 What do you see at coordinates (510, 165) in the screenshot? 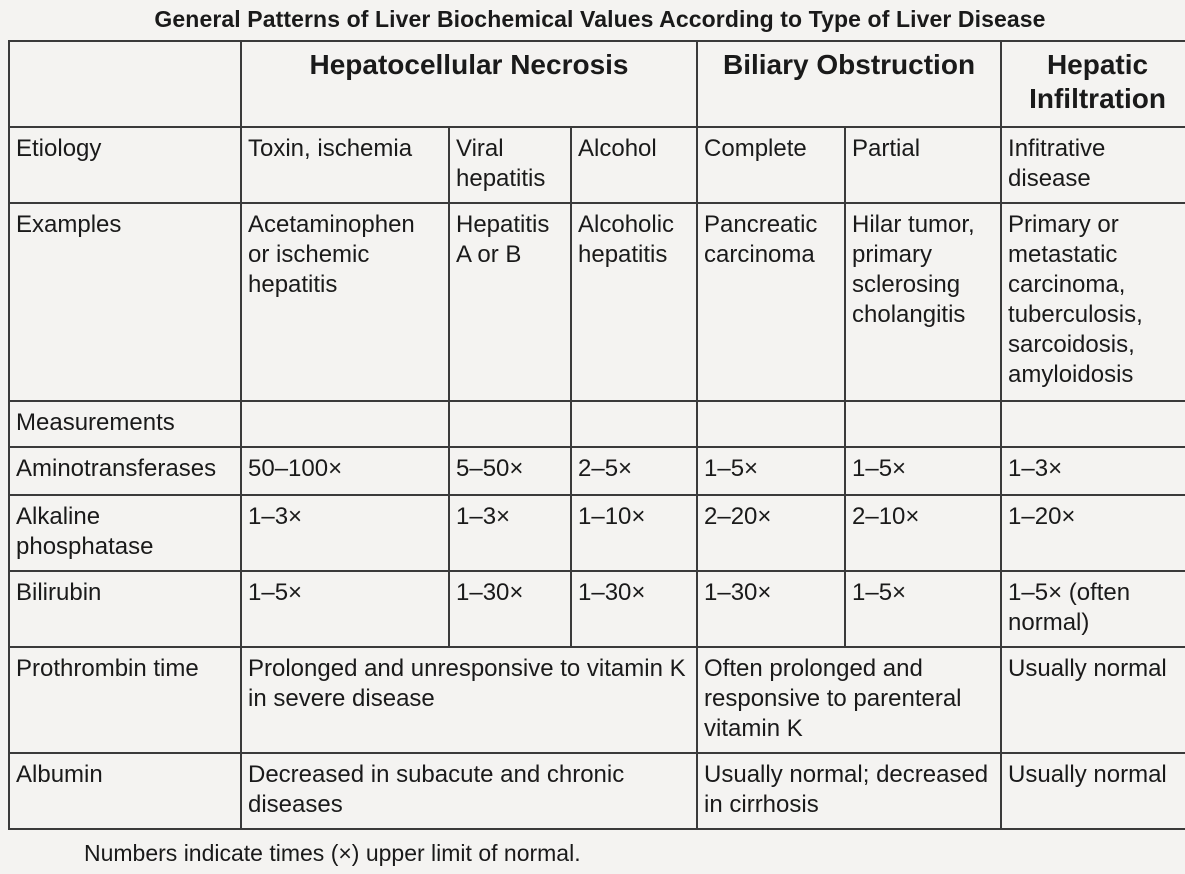
I see `table-cell: Viral hepatitis` at bounding box center [510, 165].